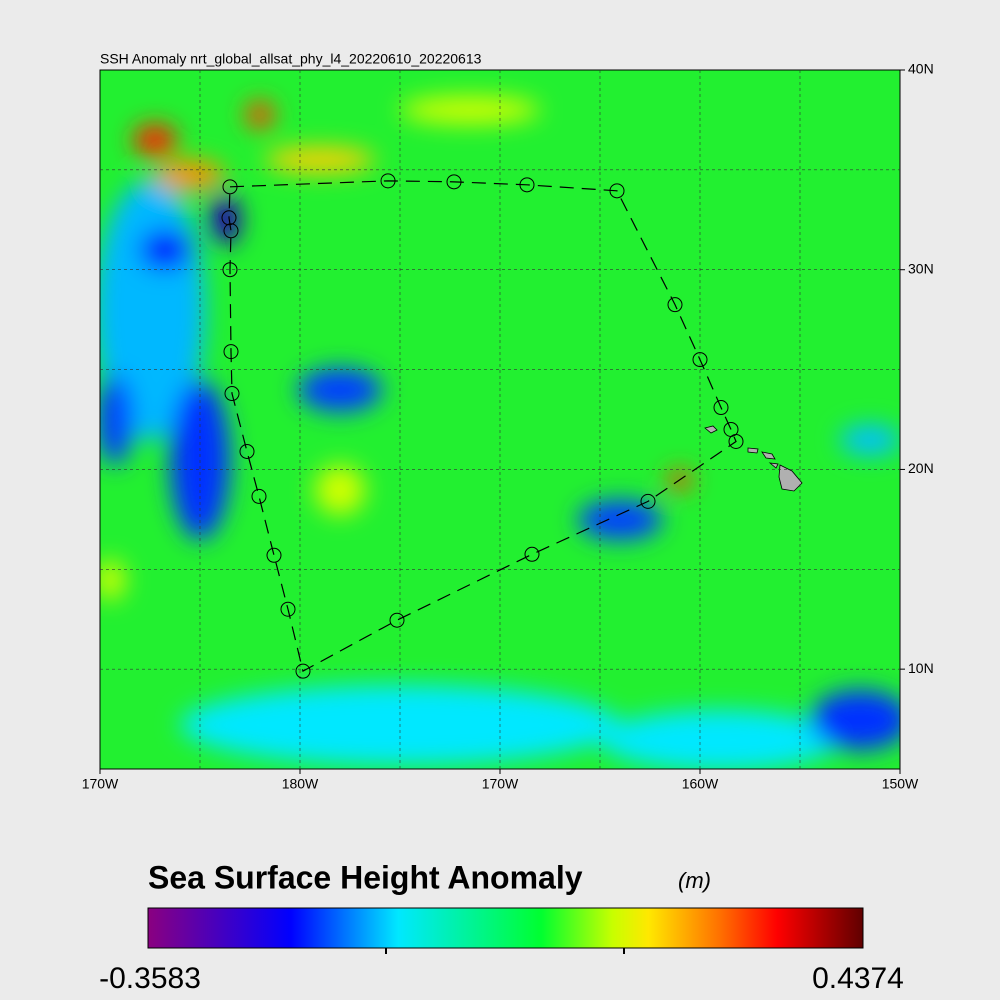 Image resolution: width=1000 pixels, height=1000 pixels. I want to click on x-tick-label: 160W, so click(700, 784).